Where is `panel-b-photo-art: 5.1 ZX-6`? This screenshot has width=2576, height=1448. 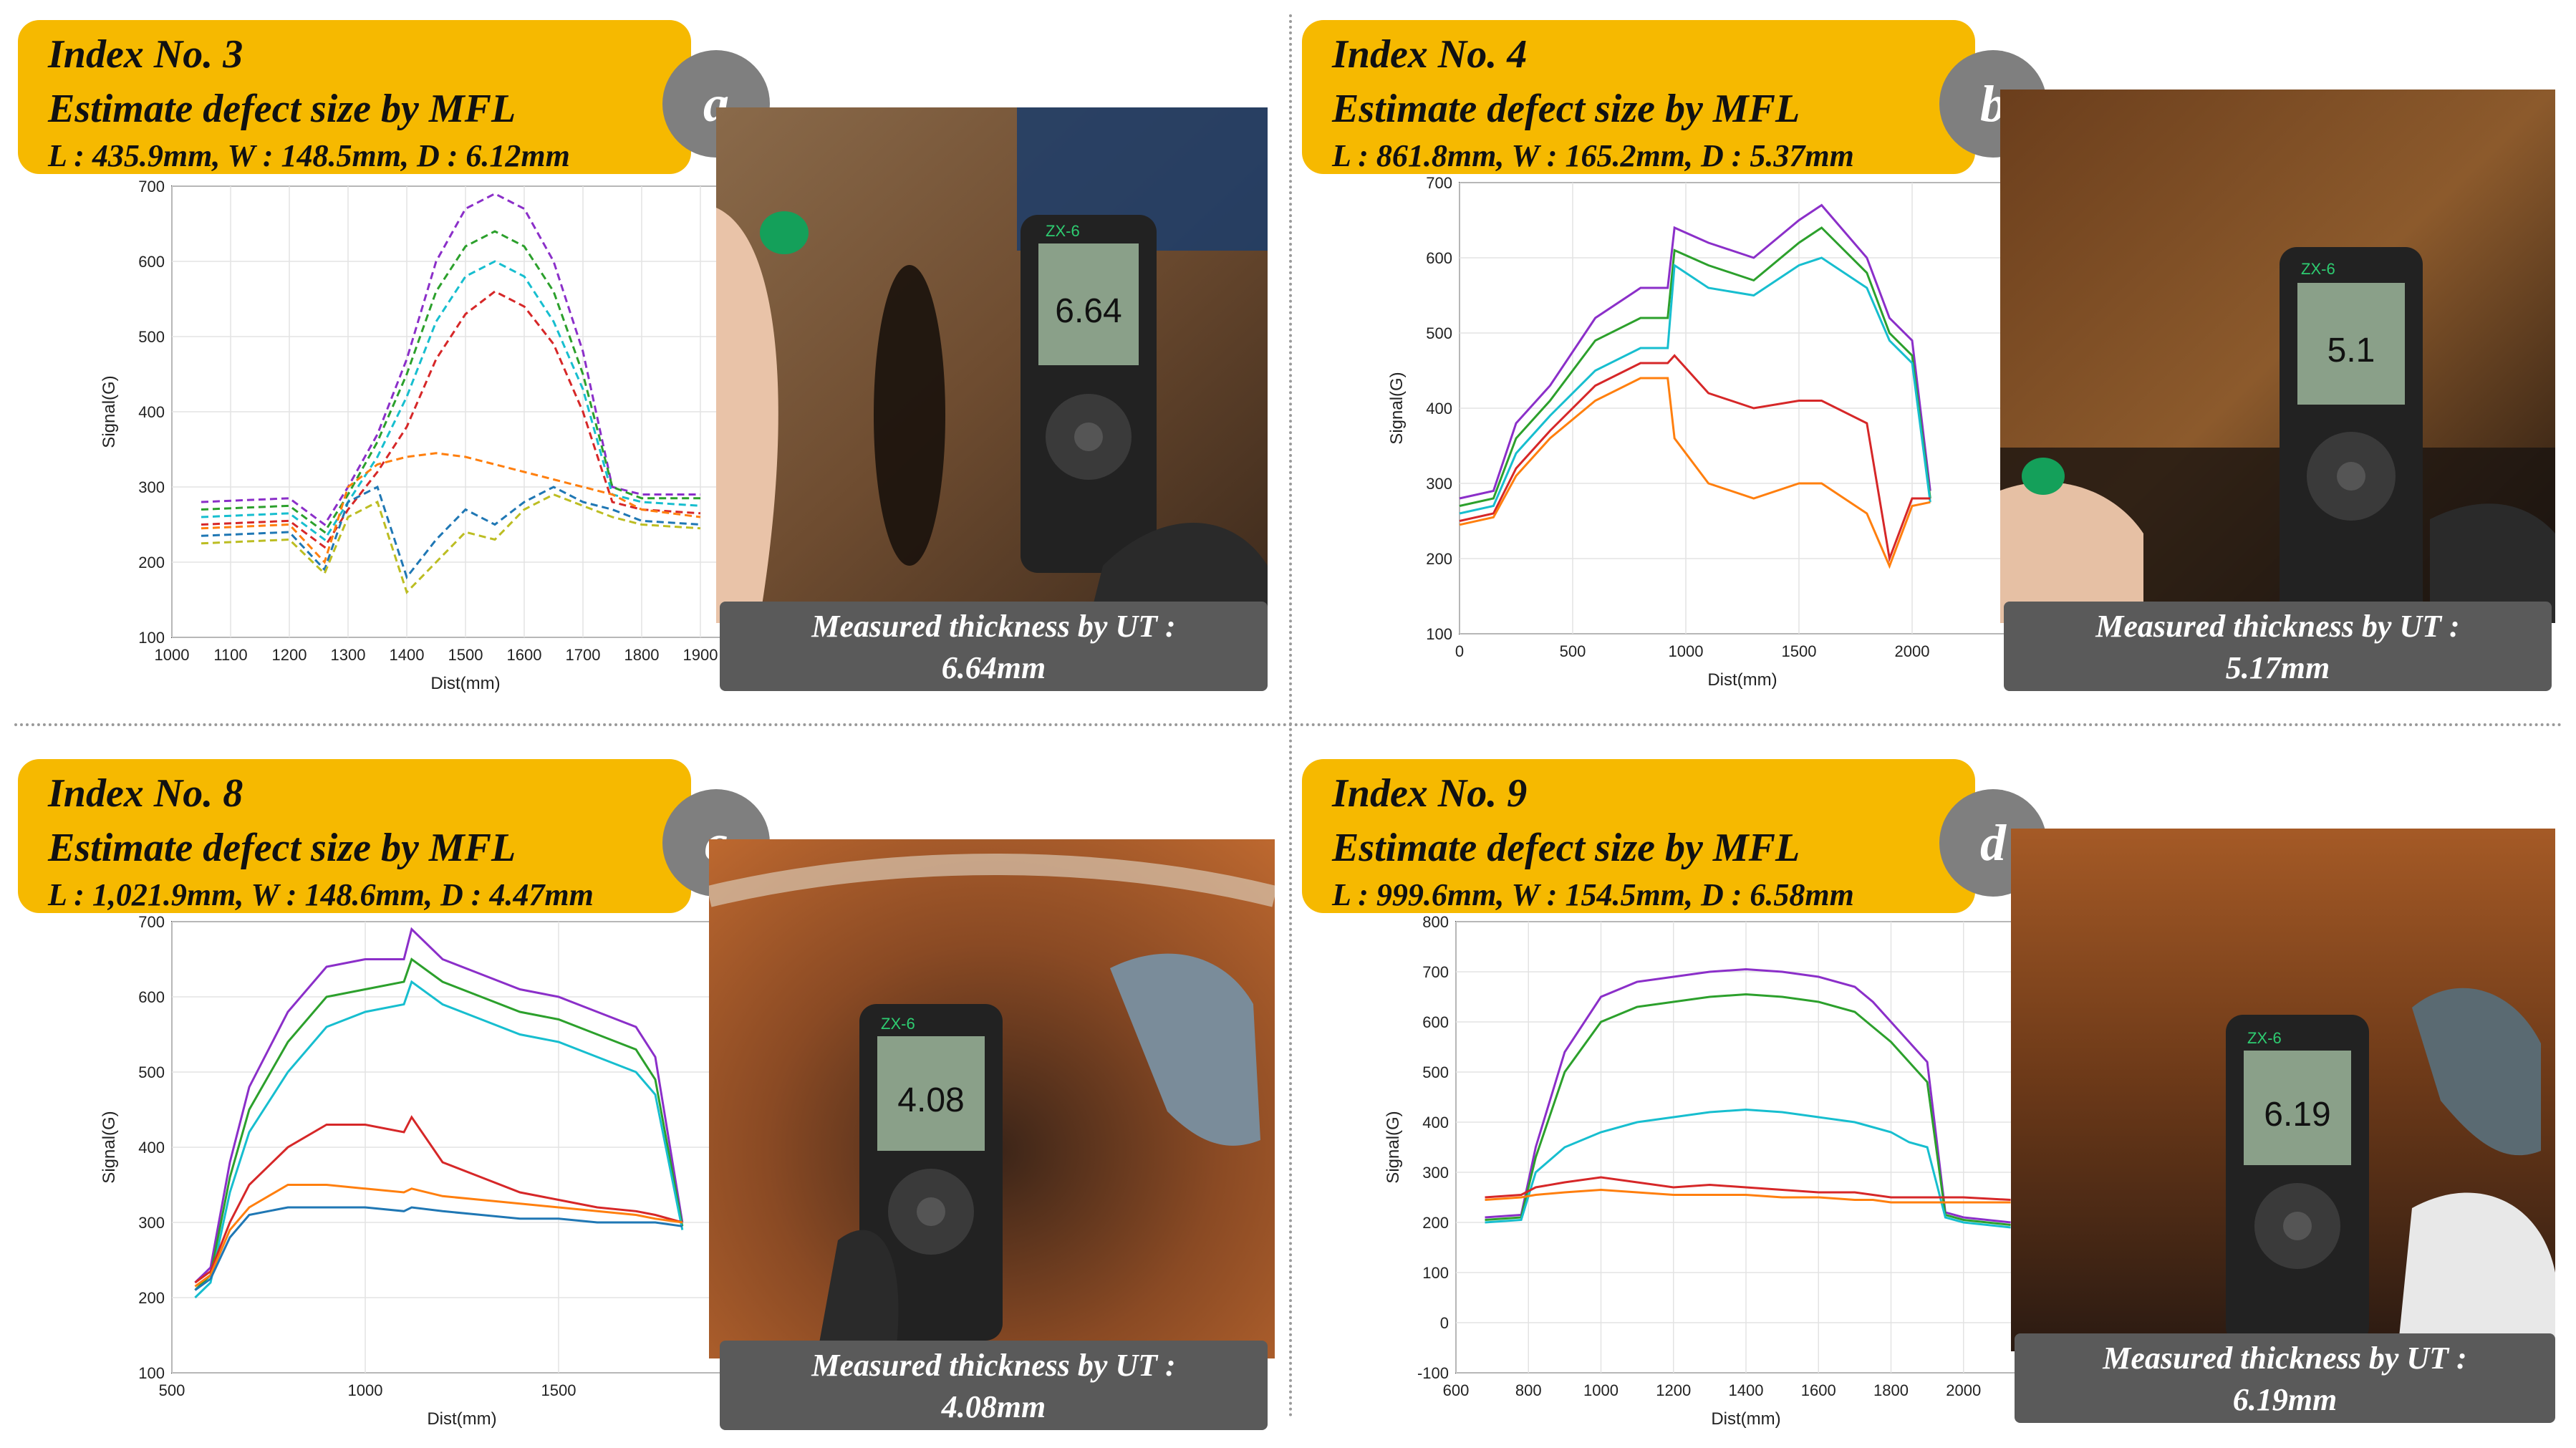 panel-b-photo-art: 5.1 ZX-6 is located at coordinates (2277, 357).